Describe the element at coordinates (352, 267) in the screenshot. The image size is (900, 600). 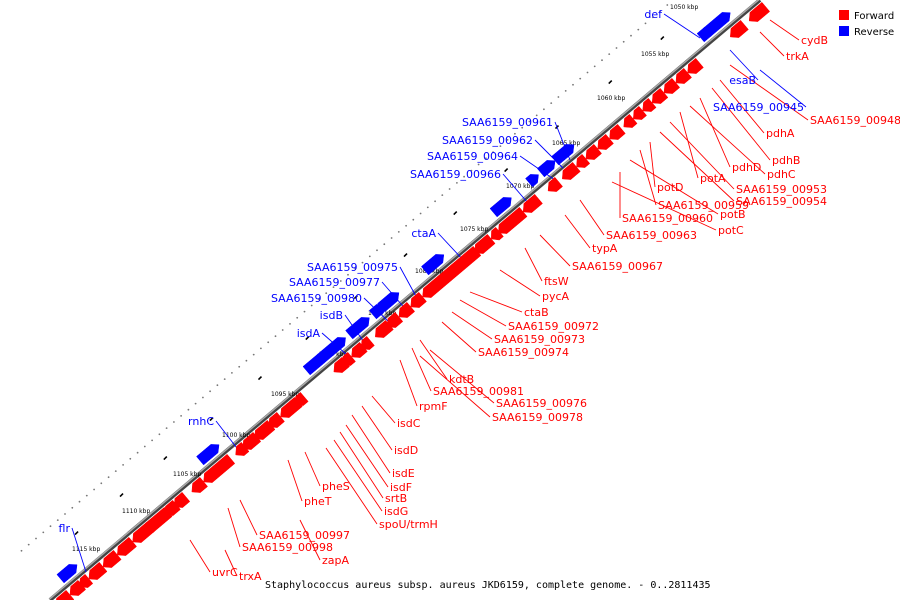
I see `gene-label-saa6159-00975: SAA6159_00975` at that location.